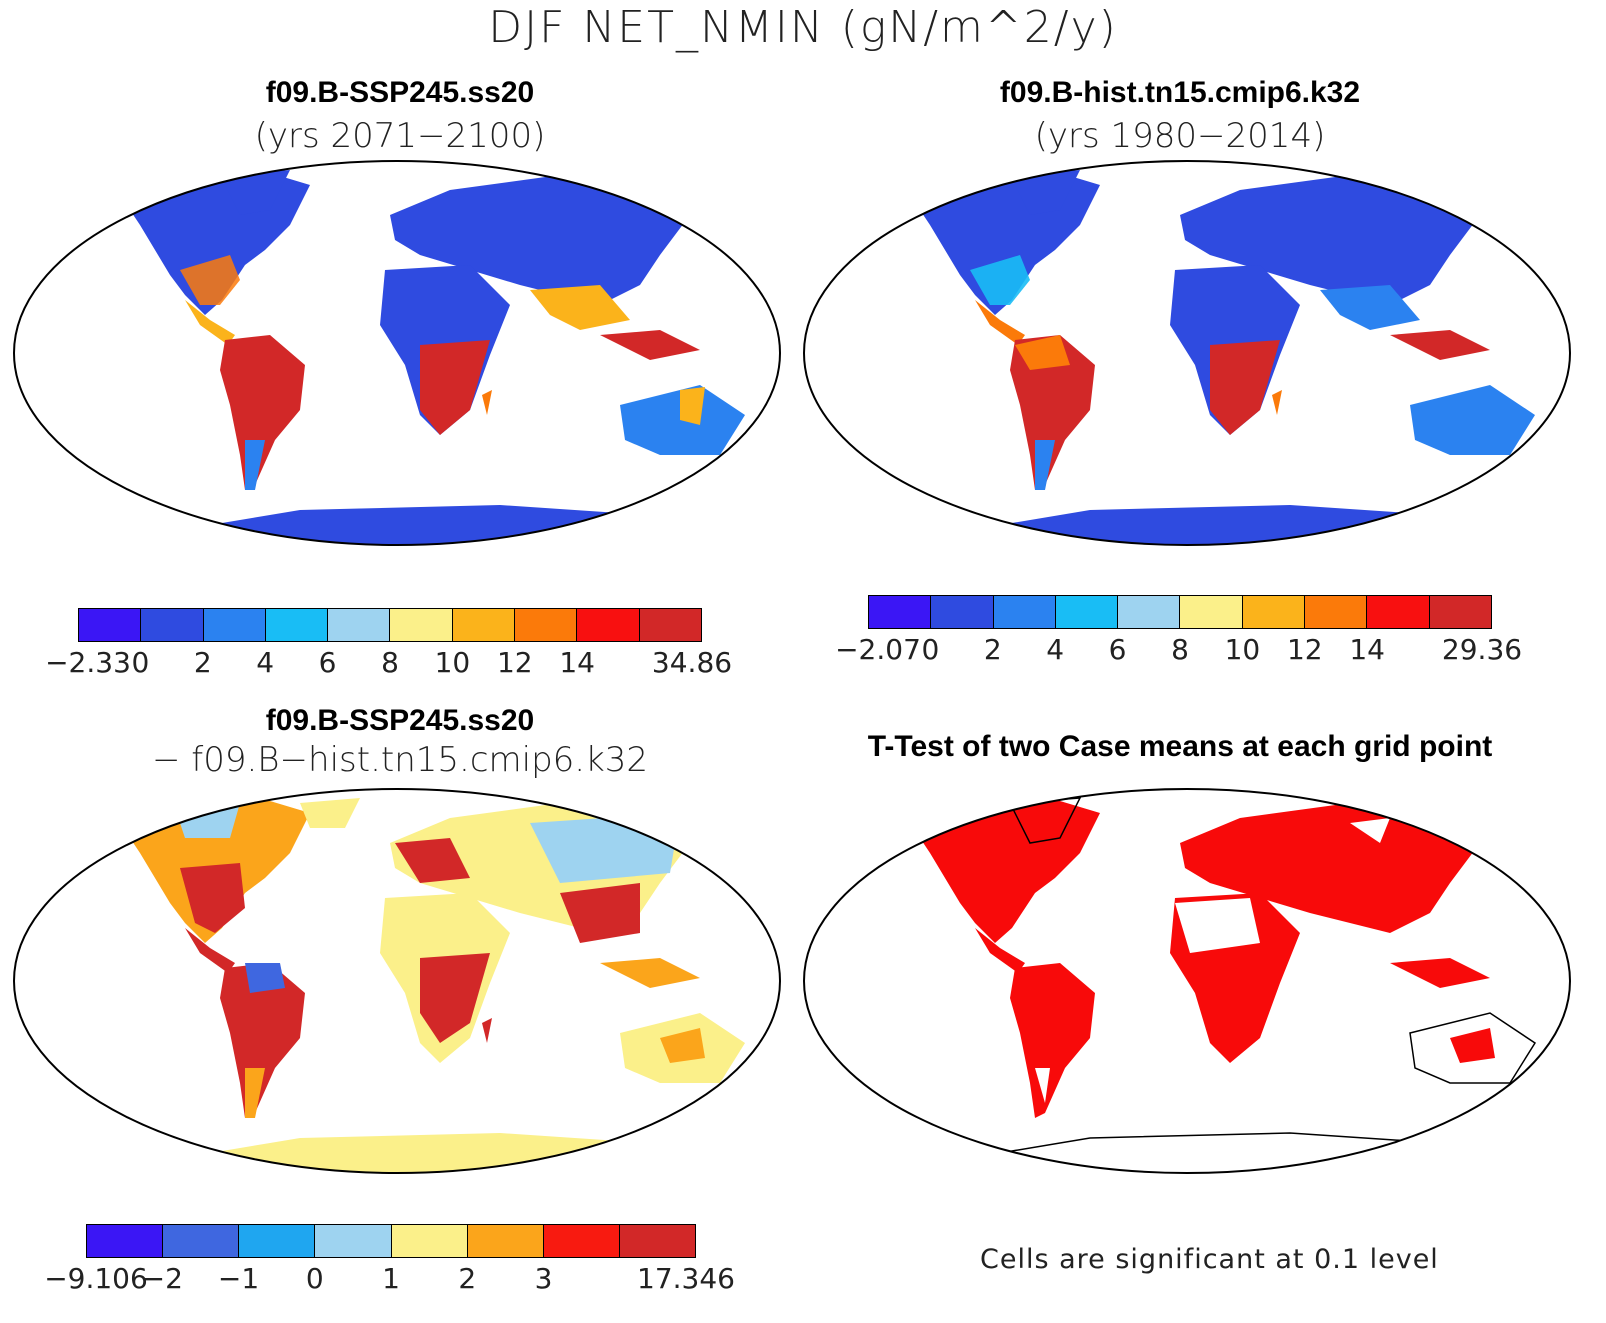 This screenshot has height=1323, width=1606. Describe the element at coordinates (692, 662) in the screenshot. I see `colorbar-tick-label: 34.86` at that location.